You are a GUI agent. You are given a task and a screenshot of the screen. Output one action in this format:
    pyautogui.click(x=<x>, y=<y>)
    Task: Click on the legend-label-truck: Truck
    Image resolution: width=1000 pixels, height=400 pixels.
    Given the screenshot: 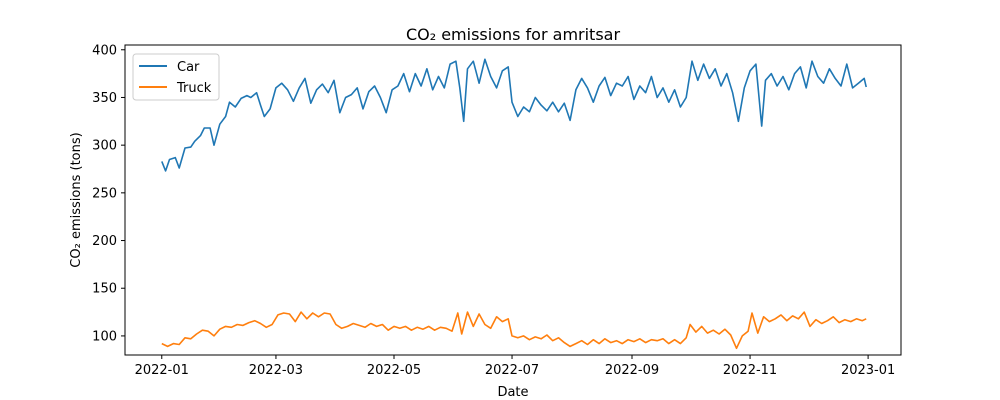 What is the action you would take?
    pyautogui.click(x=194, y=88)
    